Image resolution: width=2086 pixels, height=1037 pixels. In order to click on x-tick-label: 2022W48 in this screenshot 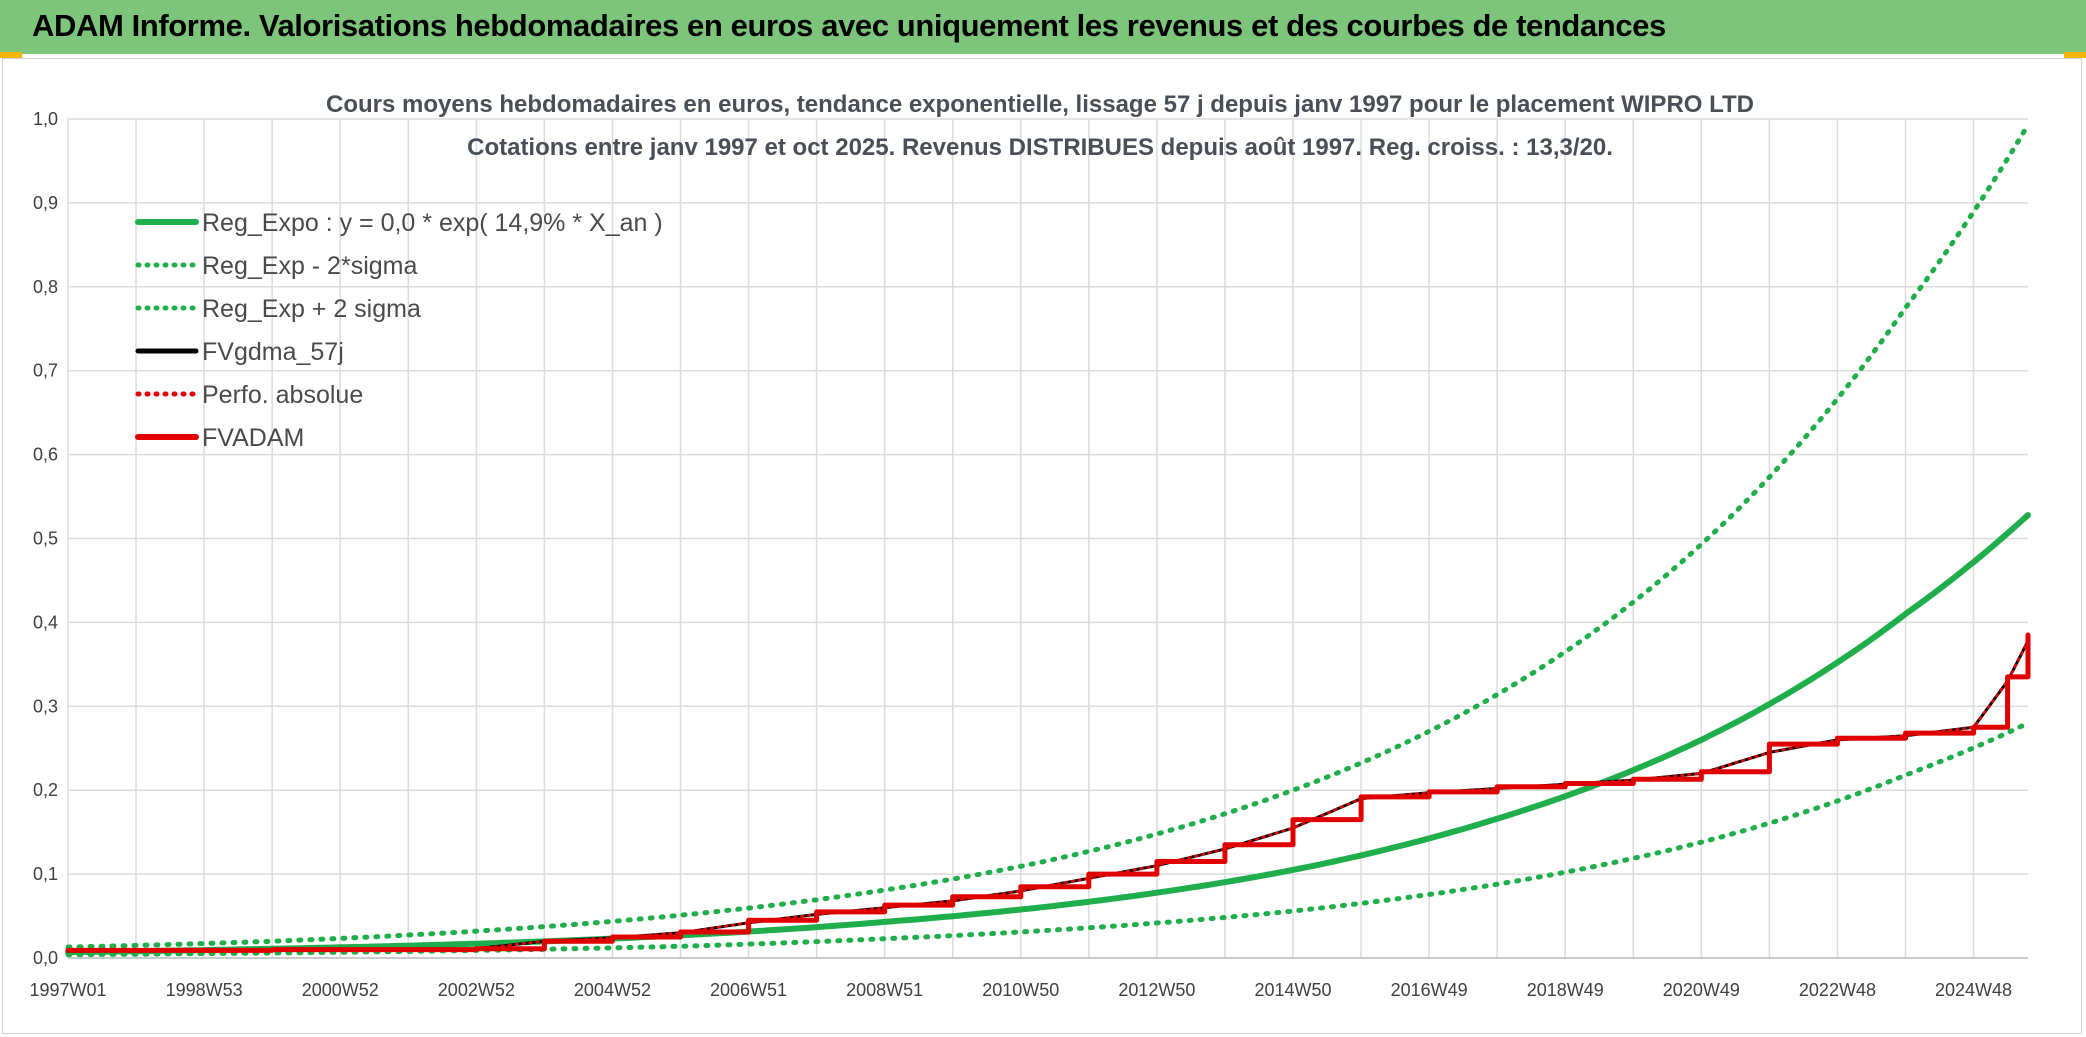, I will do `click(1837, 990)`.